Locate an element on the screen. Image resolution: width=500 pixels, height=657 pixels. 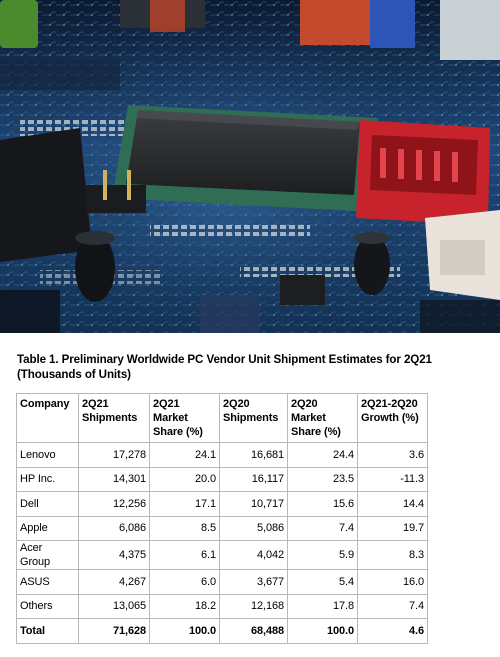
table-row: HP Inc. 14,301 20.0 16,117 23.5 -11.3 is located at coordinates (222, 479).